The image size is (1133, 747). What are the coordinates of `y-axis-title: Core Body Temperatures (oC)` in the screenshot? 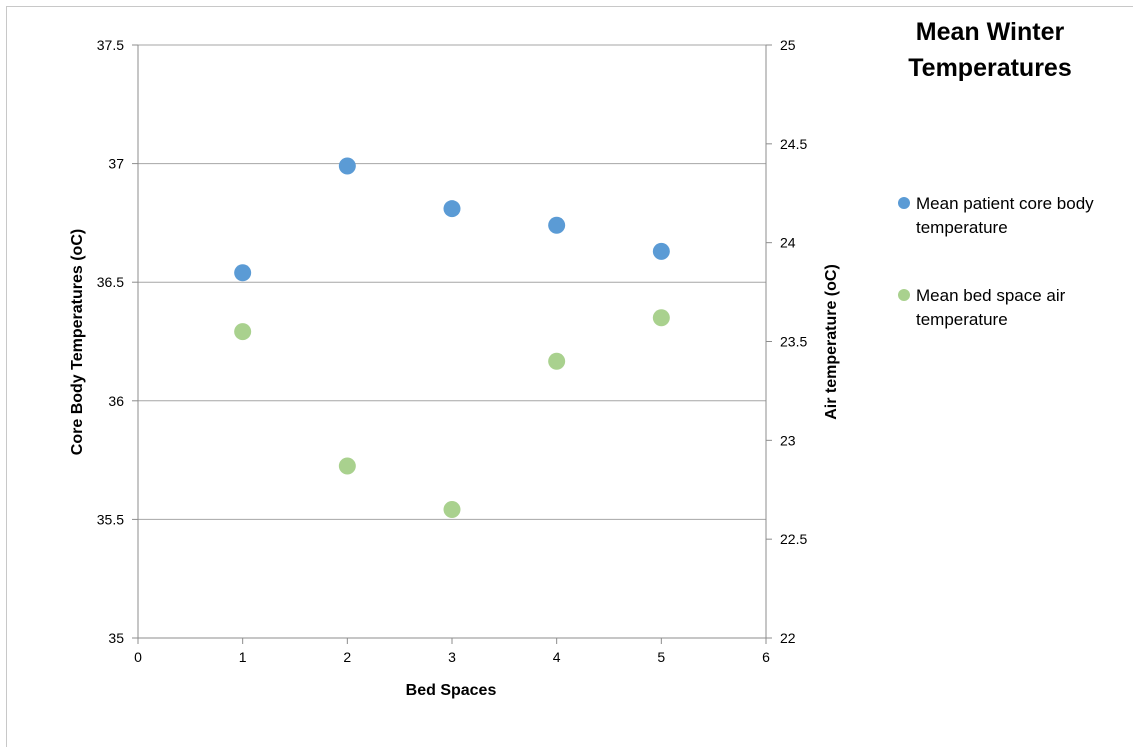 It's located at (77, 342).